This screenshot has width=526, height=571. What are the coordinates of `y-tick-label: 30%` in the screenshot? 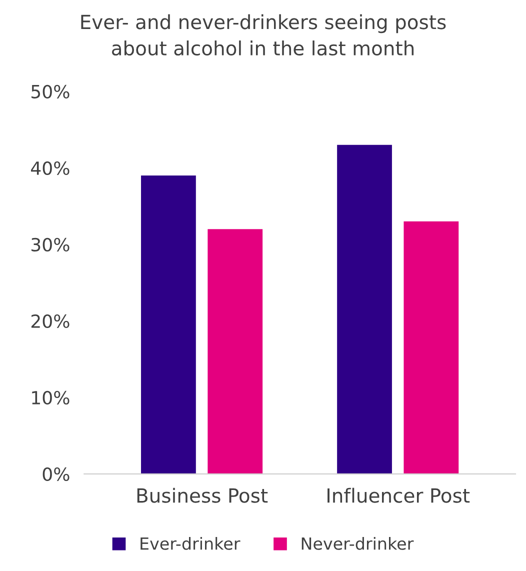 It's located at (51, 245).